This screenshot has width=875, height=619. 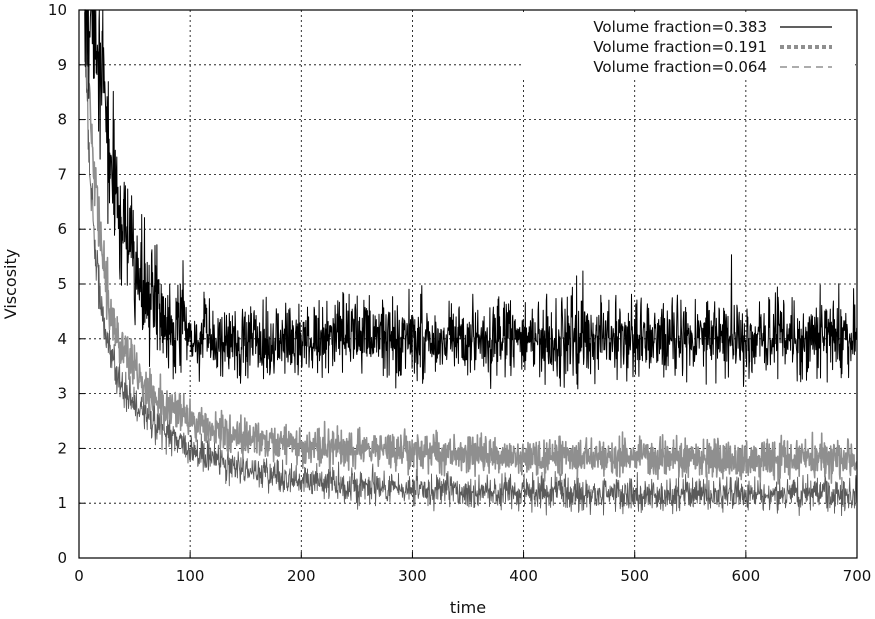 I want to click on y-tick-label: 9, so click(x=62, y=65).